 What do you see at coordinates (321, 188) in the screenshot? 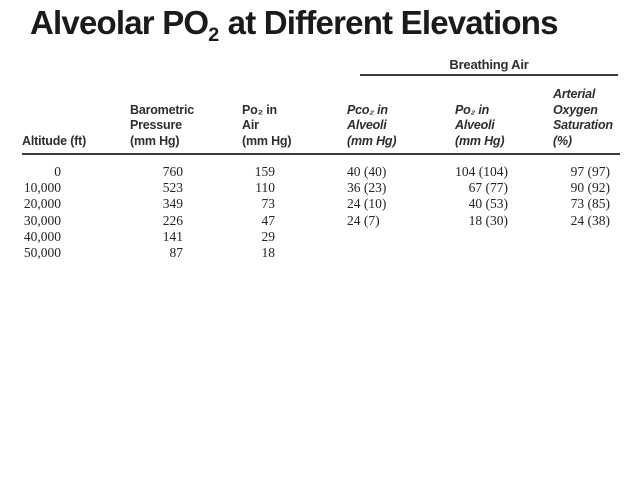
I see `table-row: 10,000 523 110 36 (23) 67 (77) 90 (92)` at bounding box center [321, 188].